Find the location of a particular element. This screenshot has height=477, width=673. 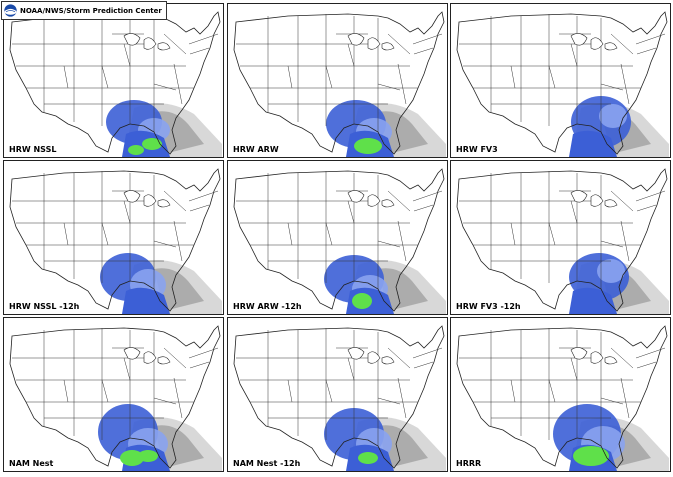

credit-text: NOAA/NWS/Storm Prediction Center is located at coordinates (91, 10).